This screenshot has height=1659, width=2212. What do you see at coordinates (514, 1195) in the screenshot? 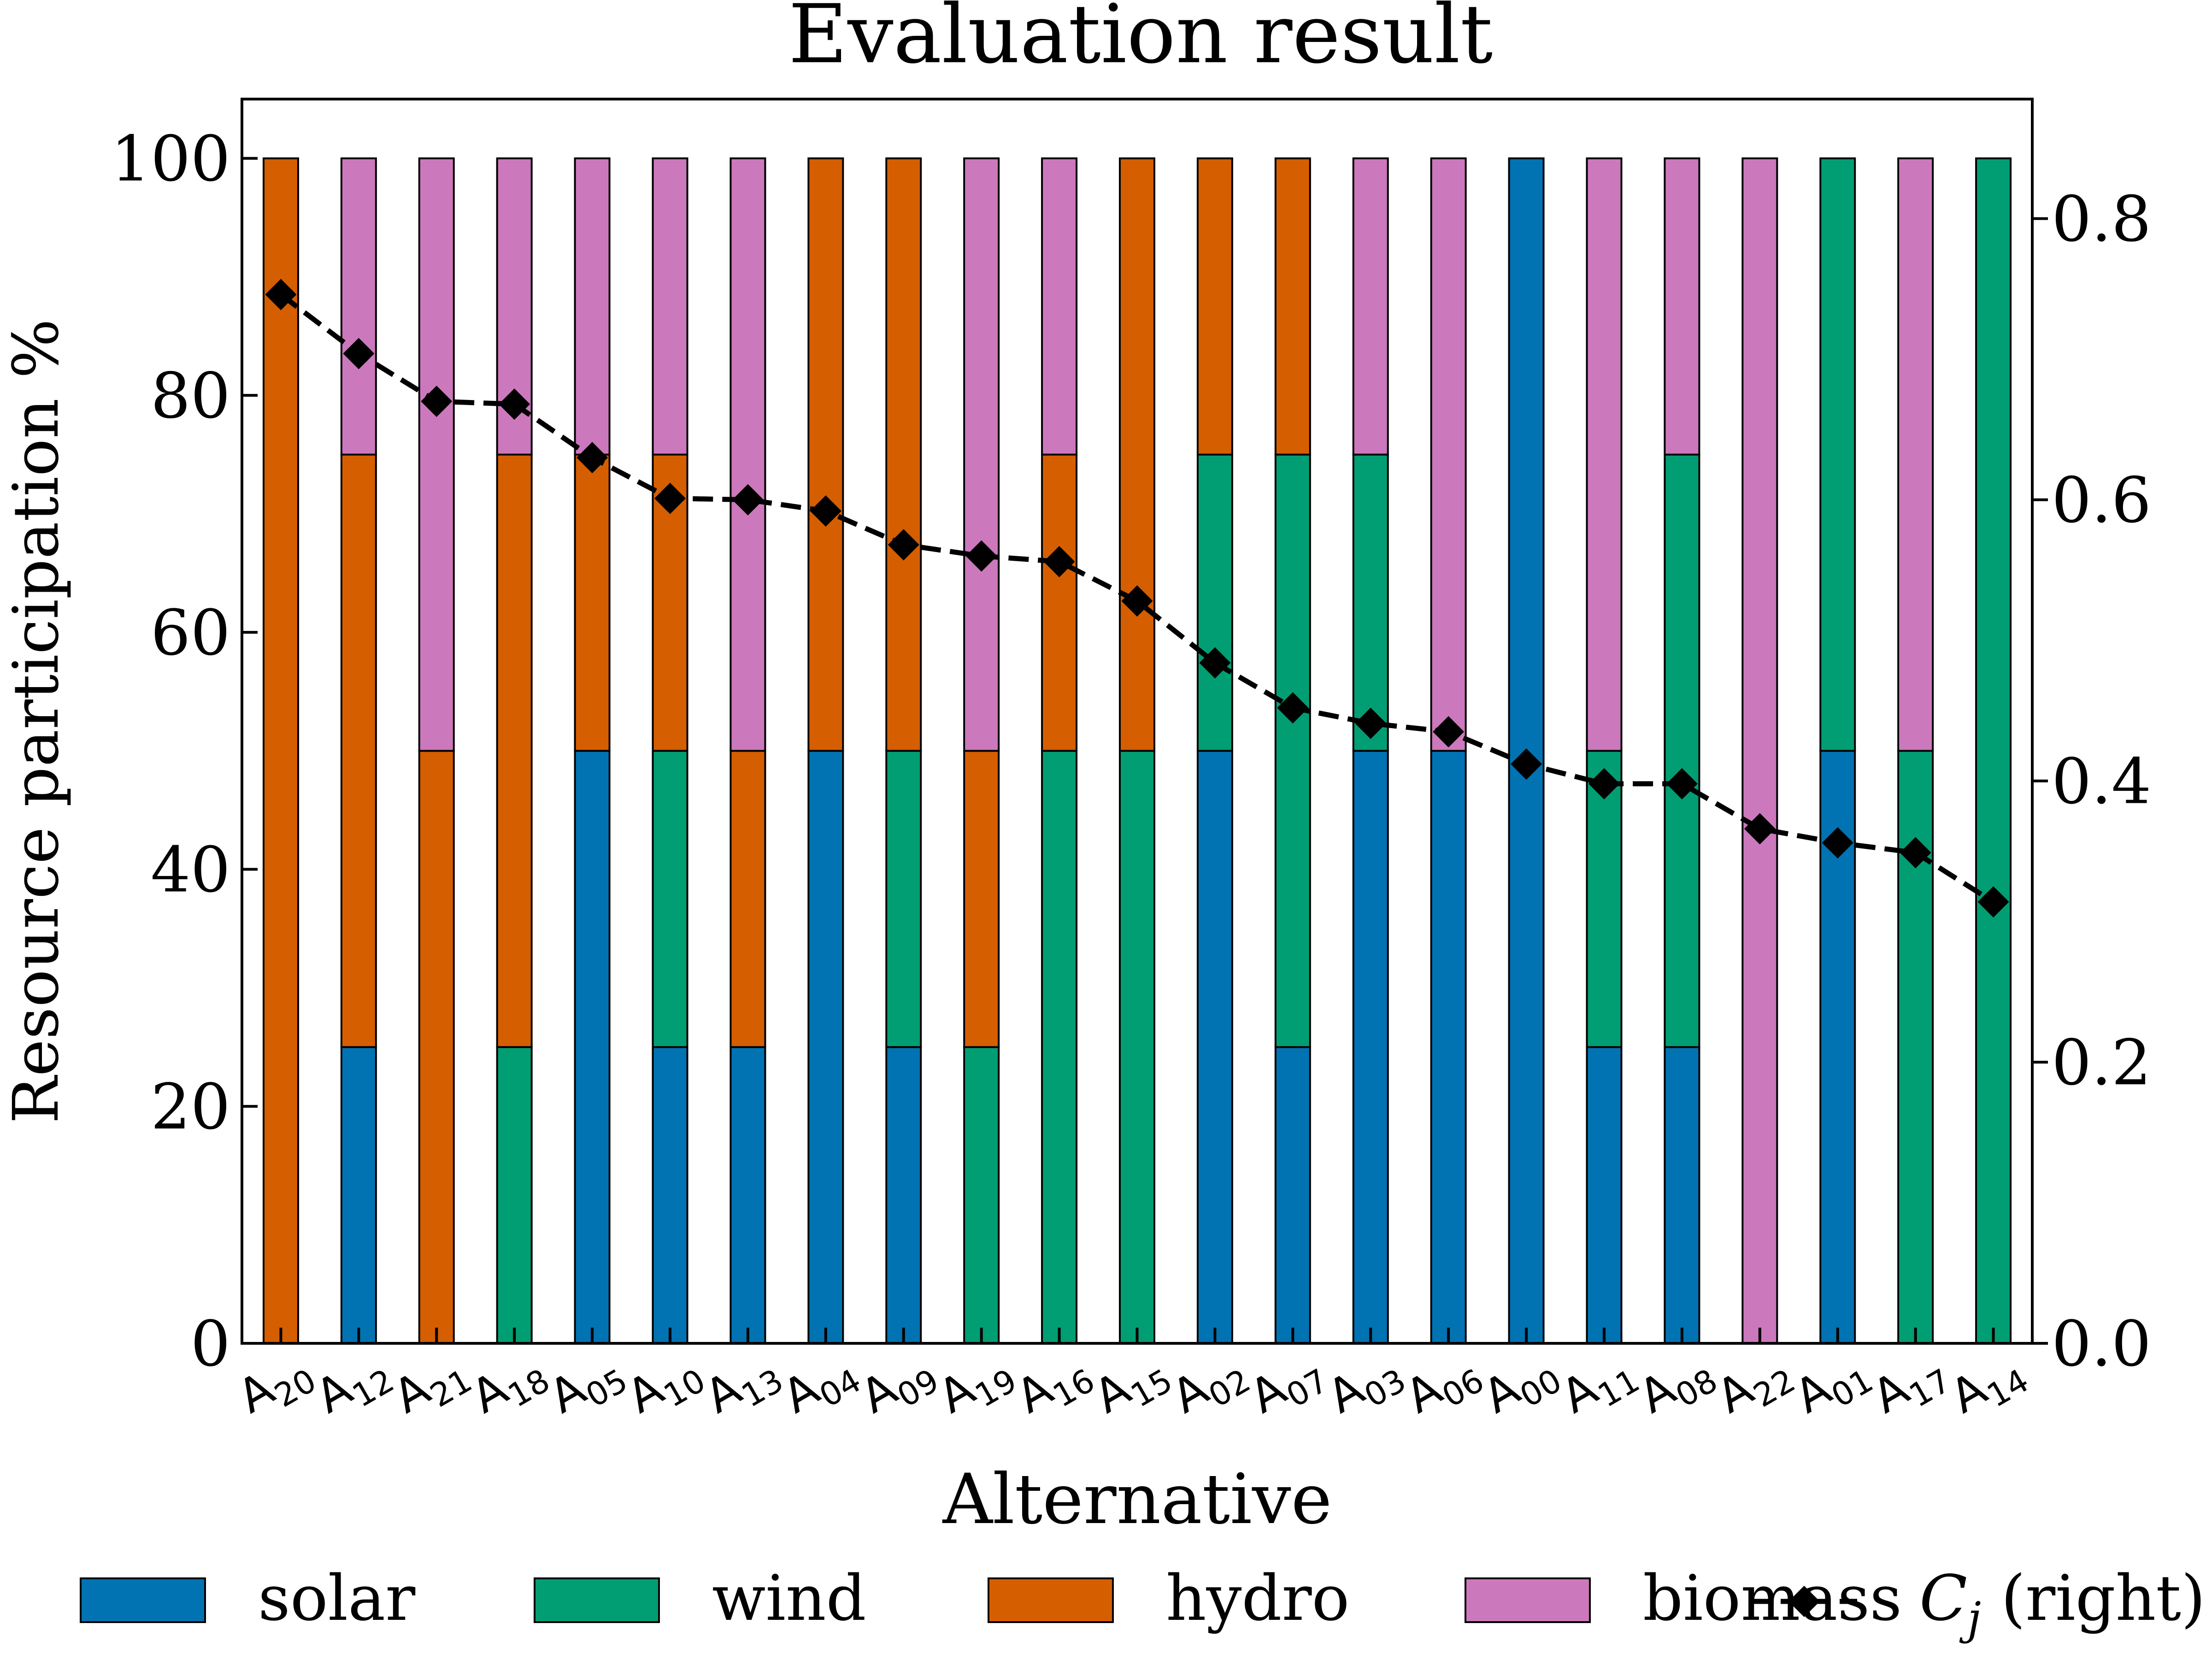
I see `bar-wind-A18` at bounding box center [514, 1195].